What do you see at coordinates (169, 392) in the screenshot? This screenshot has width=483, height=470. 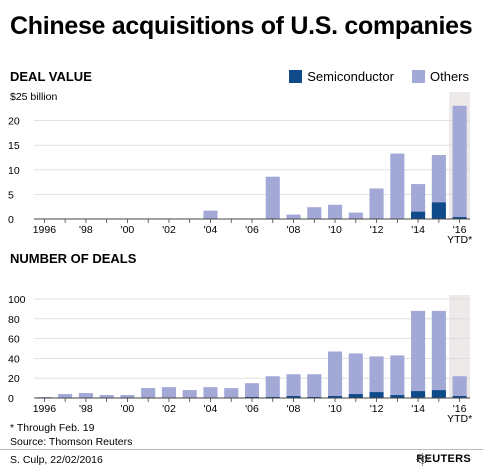 I see `bar-others-2002` at bounding box center [169, 392].